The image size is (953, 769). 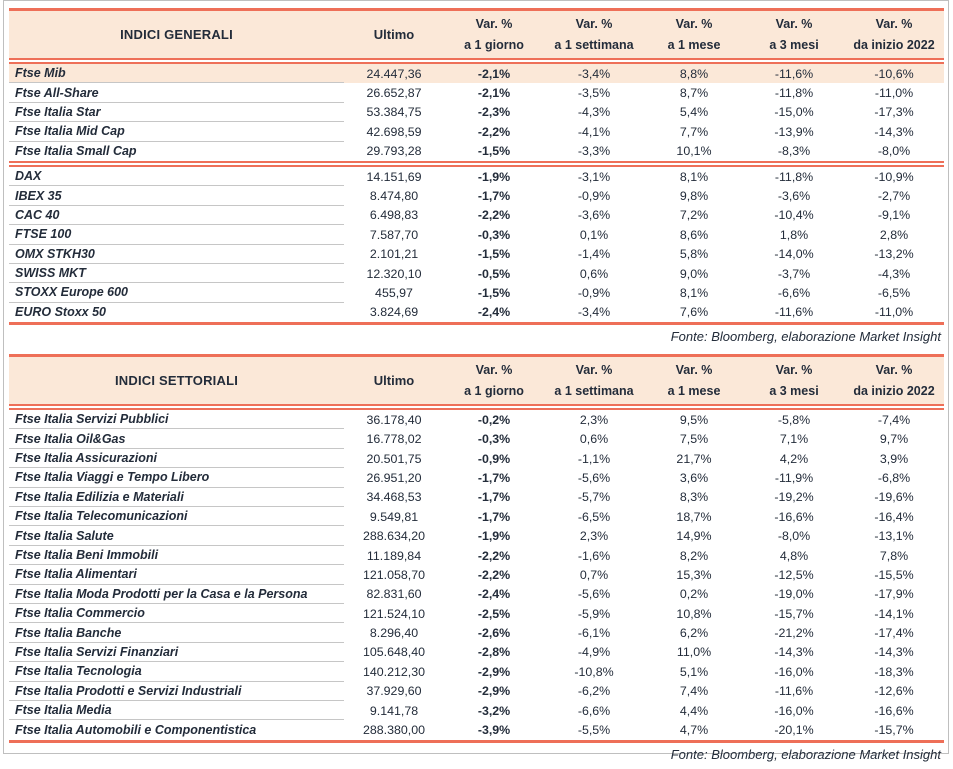 I want to click on column-header-var: Var. % a 3 mesi, so click(x=794, y=380).